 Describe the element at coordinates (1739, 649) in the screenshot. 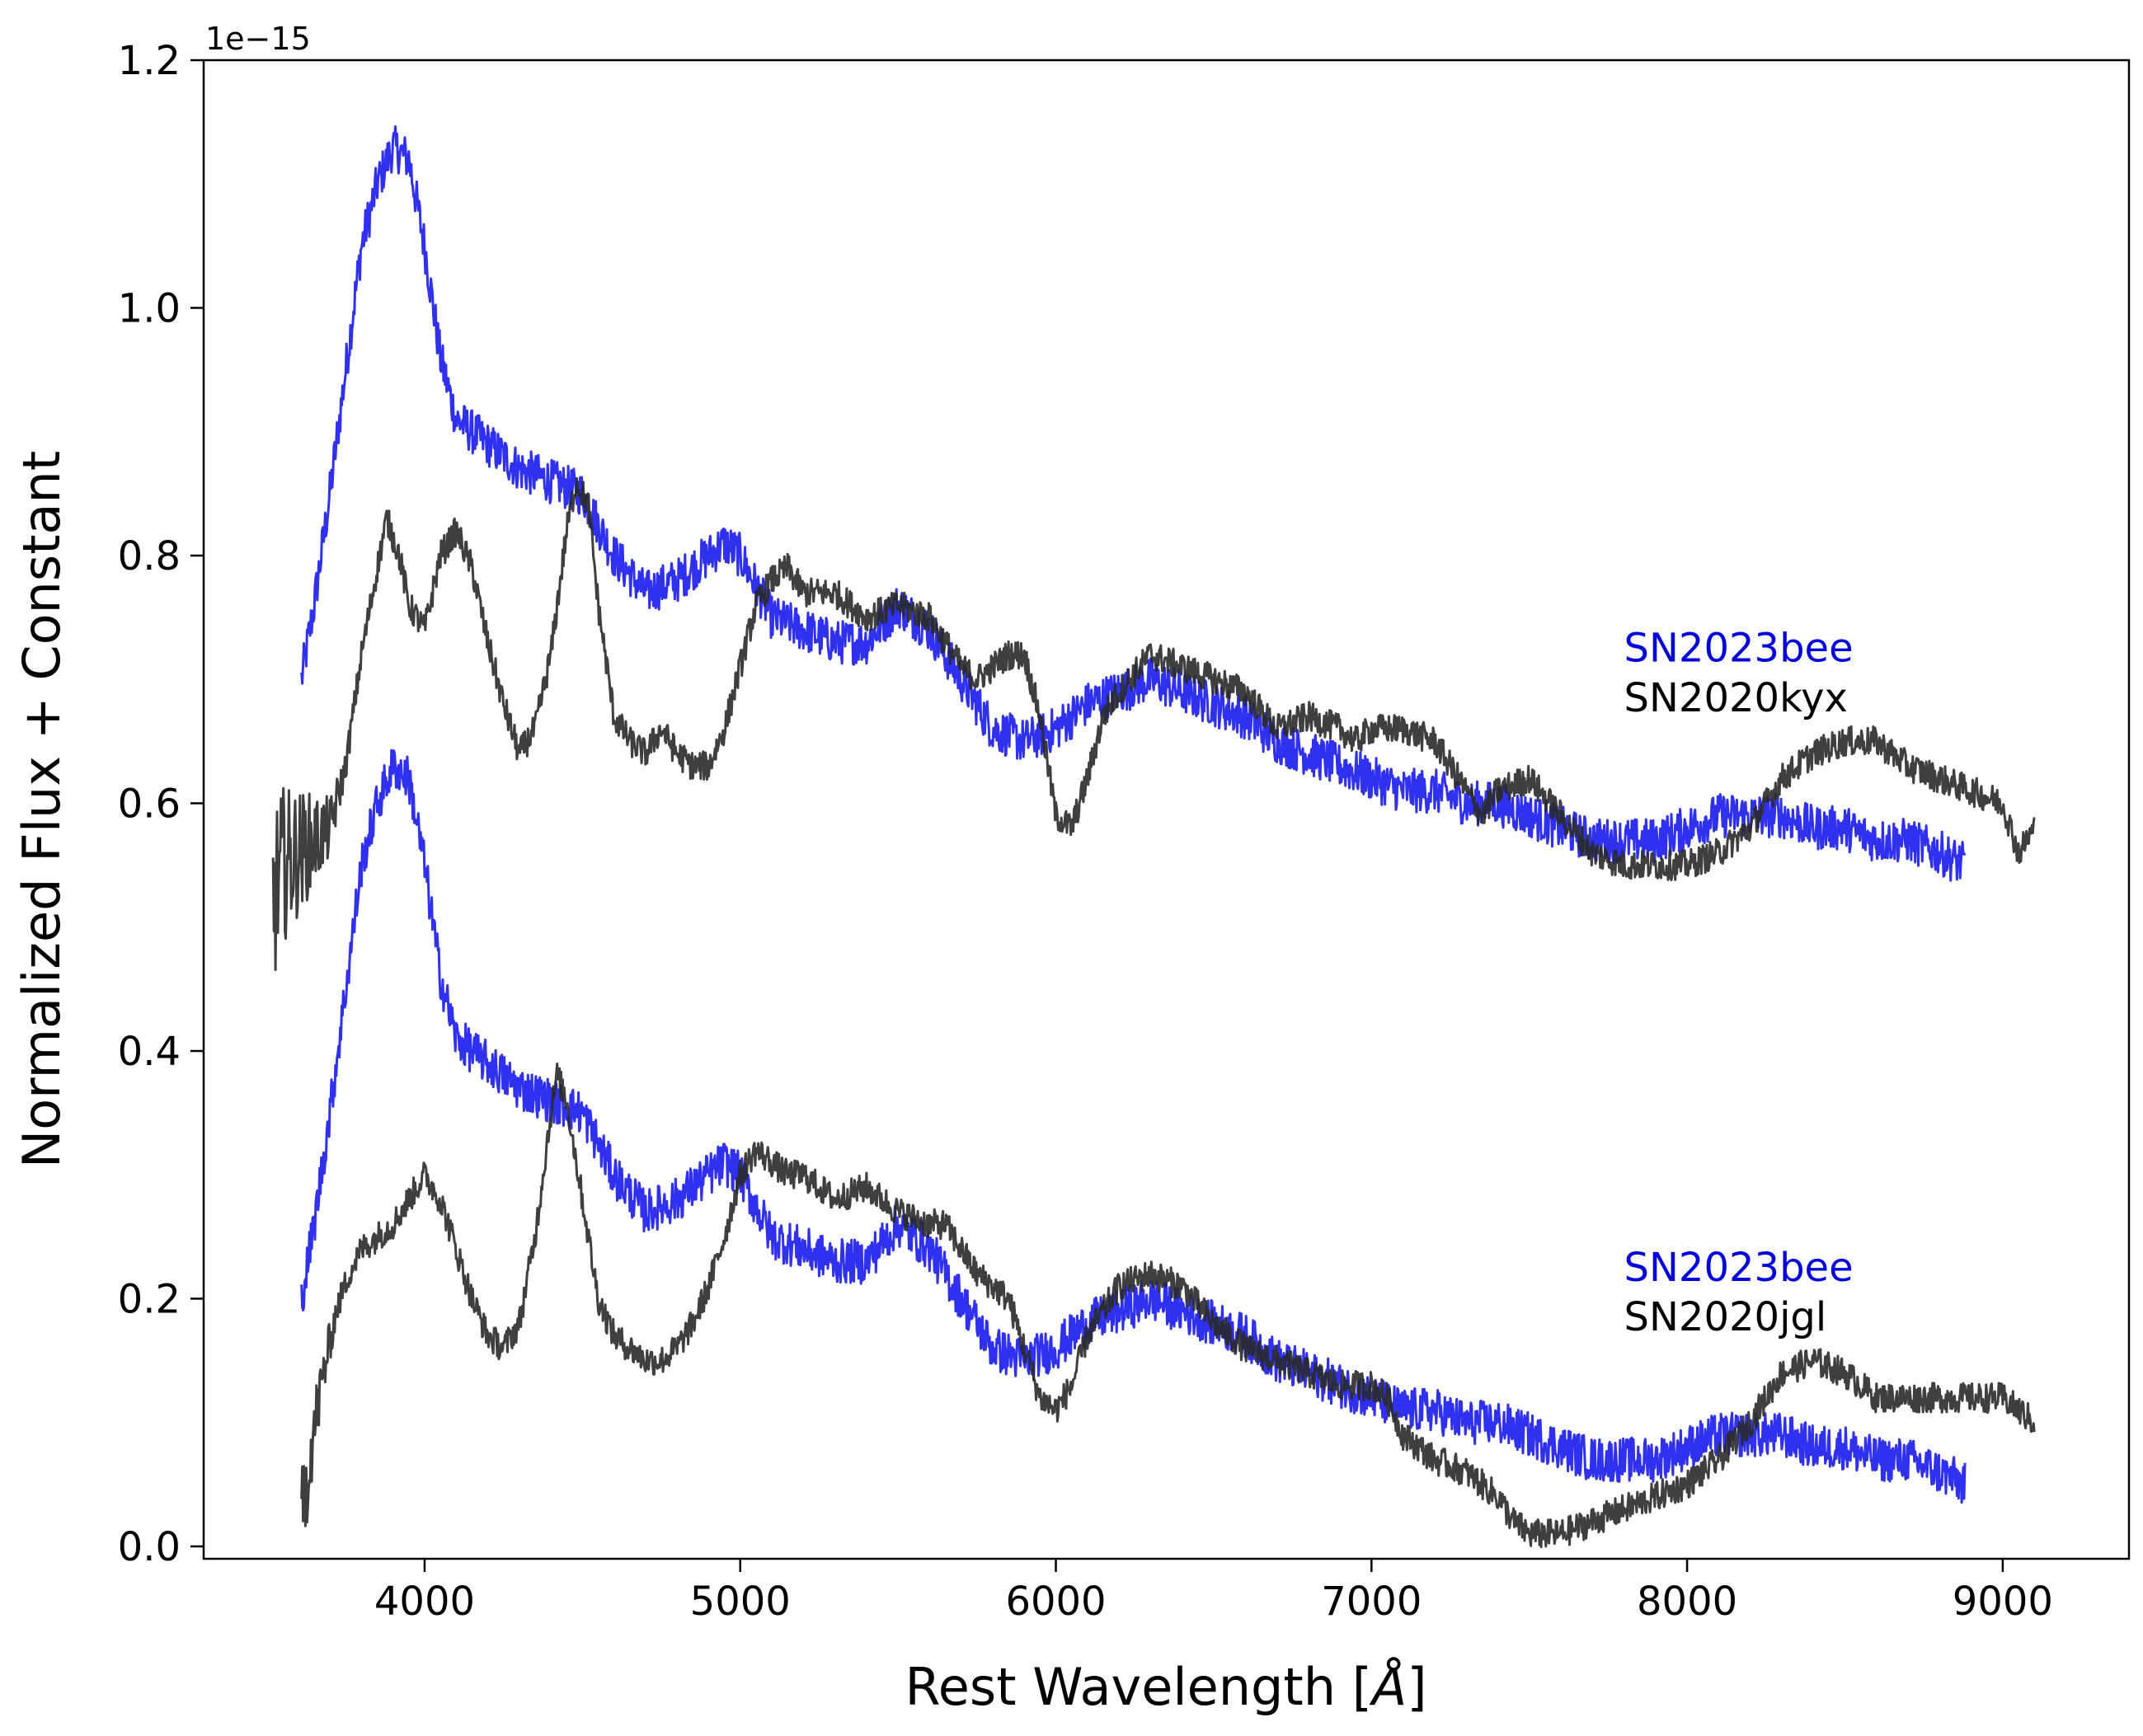

I see `series-annotation-0: SN2023bee` at that location.